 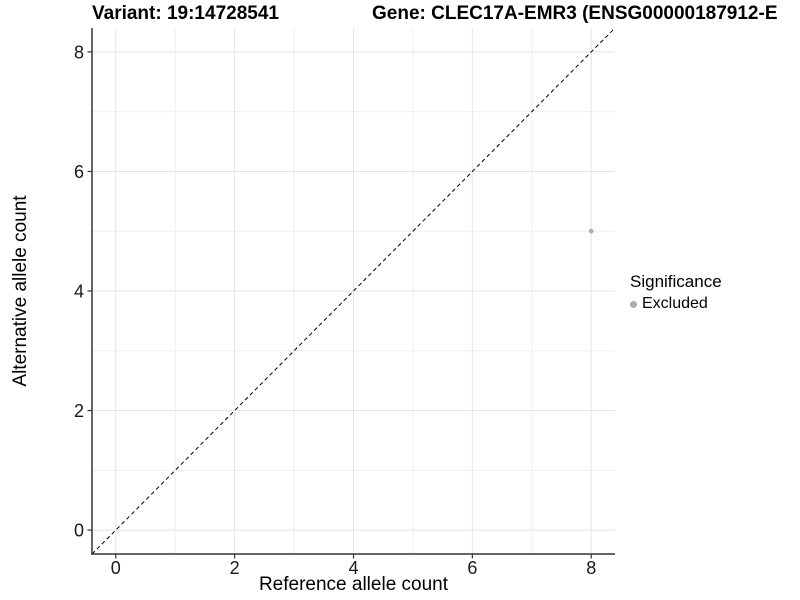 What do you see at coordinates (79, 52) in the screenshot?
I see `y-tick-label: 8` at bounding box center [79, 52].